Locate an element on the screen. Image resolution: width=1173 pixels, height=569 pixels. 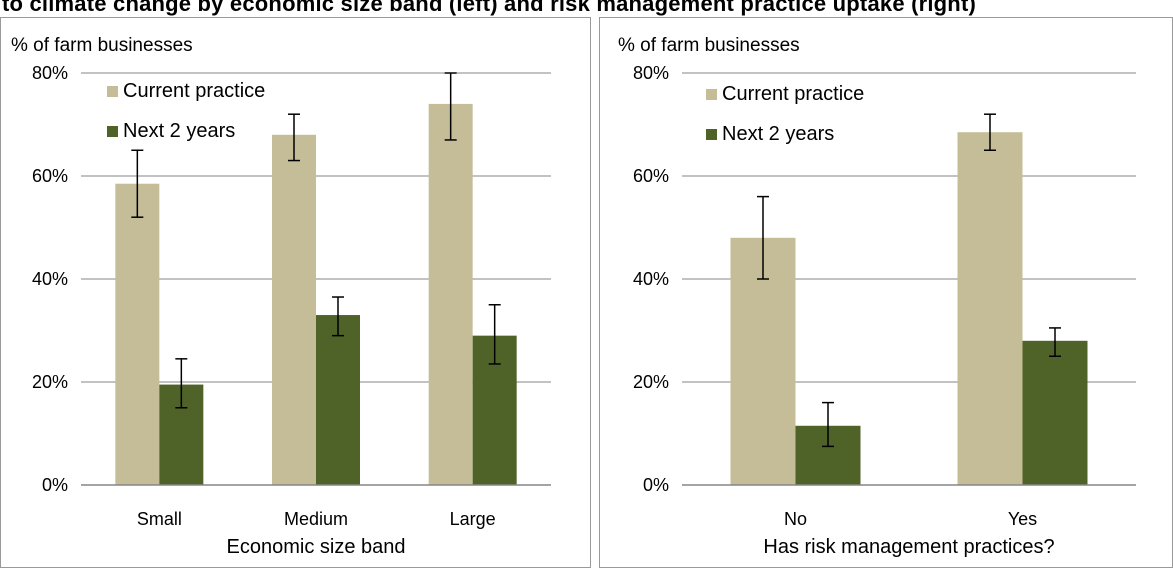
x-tick-label: No is located at coordinates (795, 519).